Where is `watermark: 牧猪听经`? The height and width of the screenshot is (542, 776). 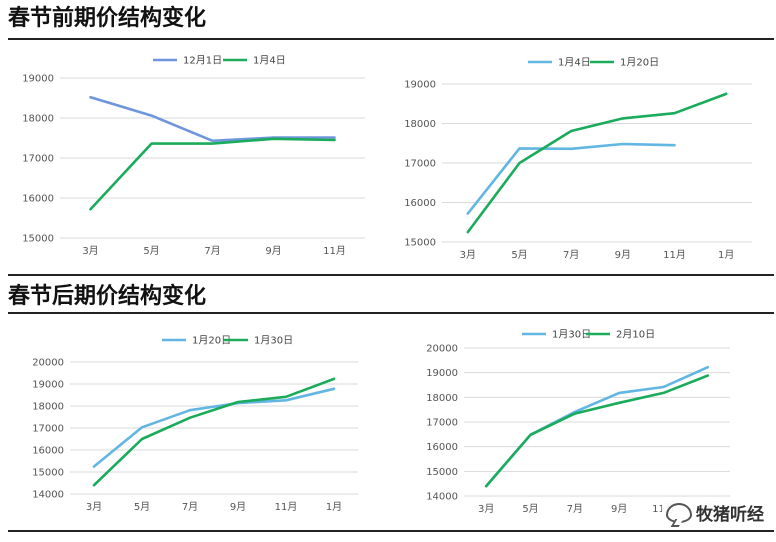 watermark: 牧猪听经 is located at coordinates (715, 512).